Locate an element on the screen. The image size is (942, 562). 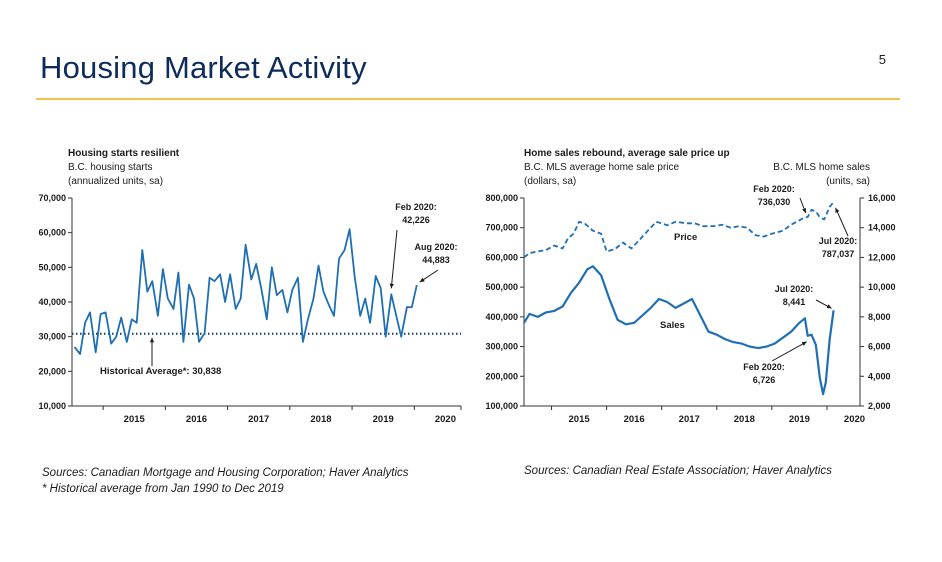
historical-average-arrow-head is located at coordinates (152, 340).